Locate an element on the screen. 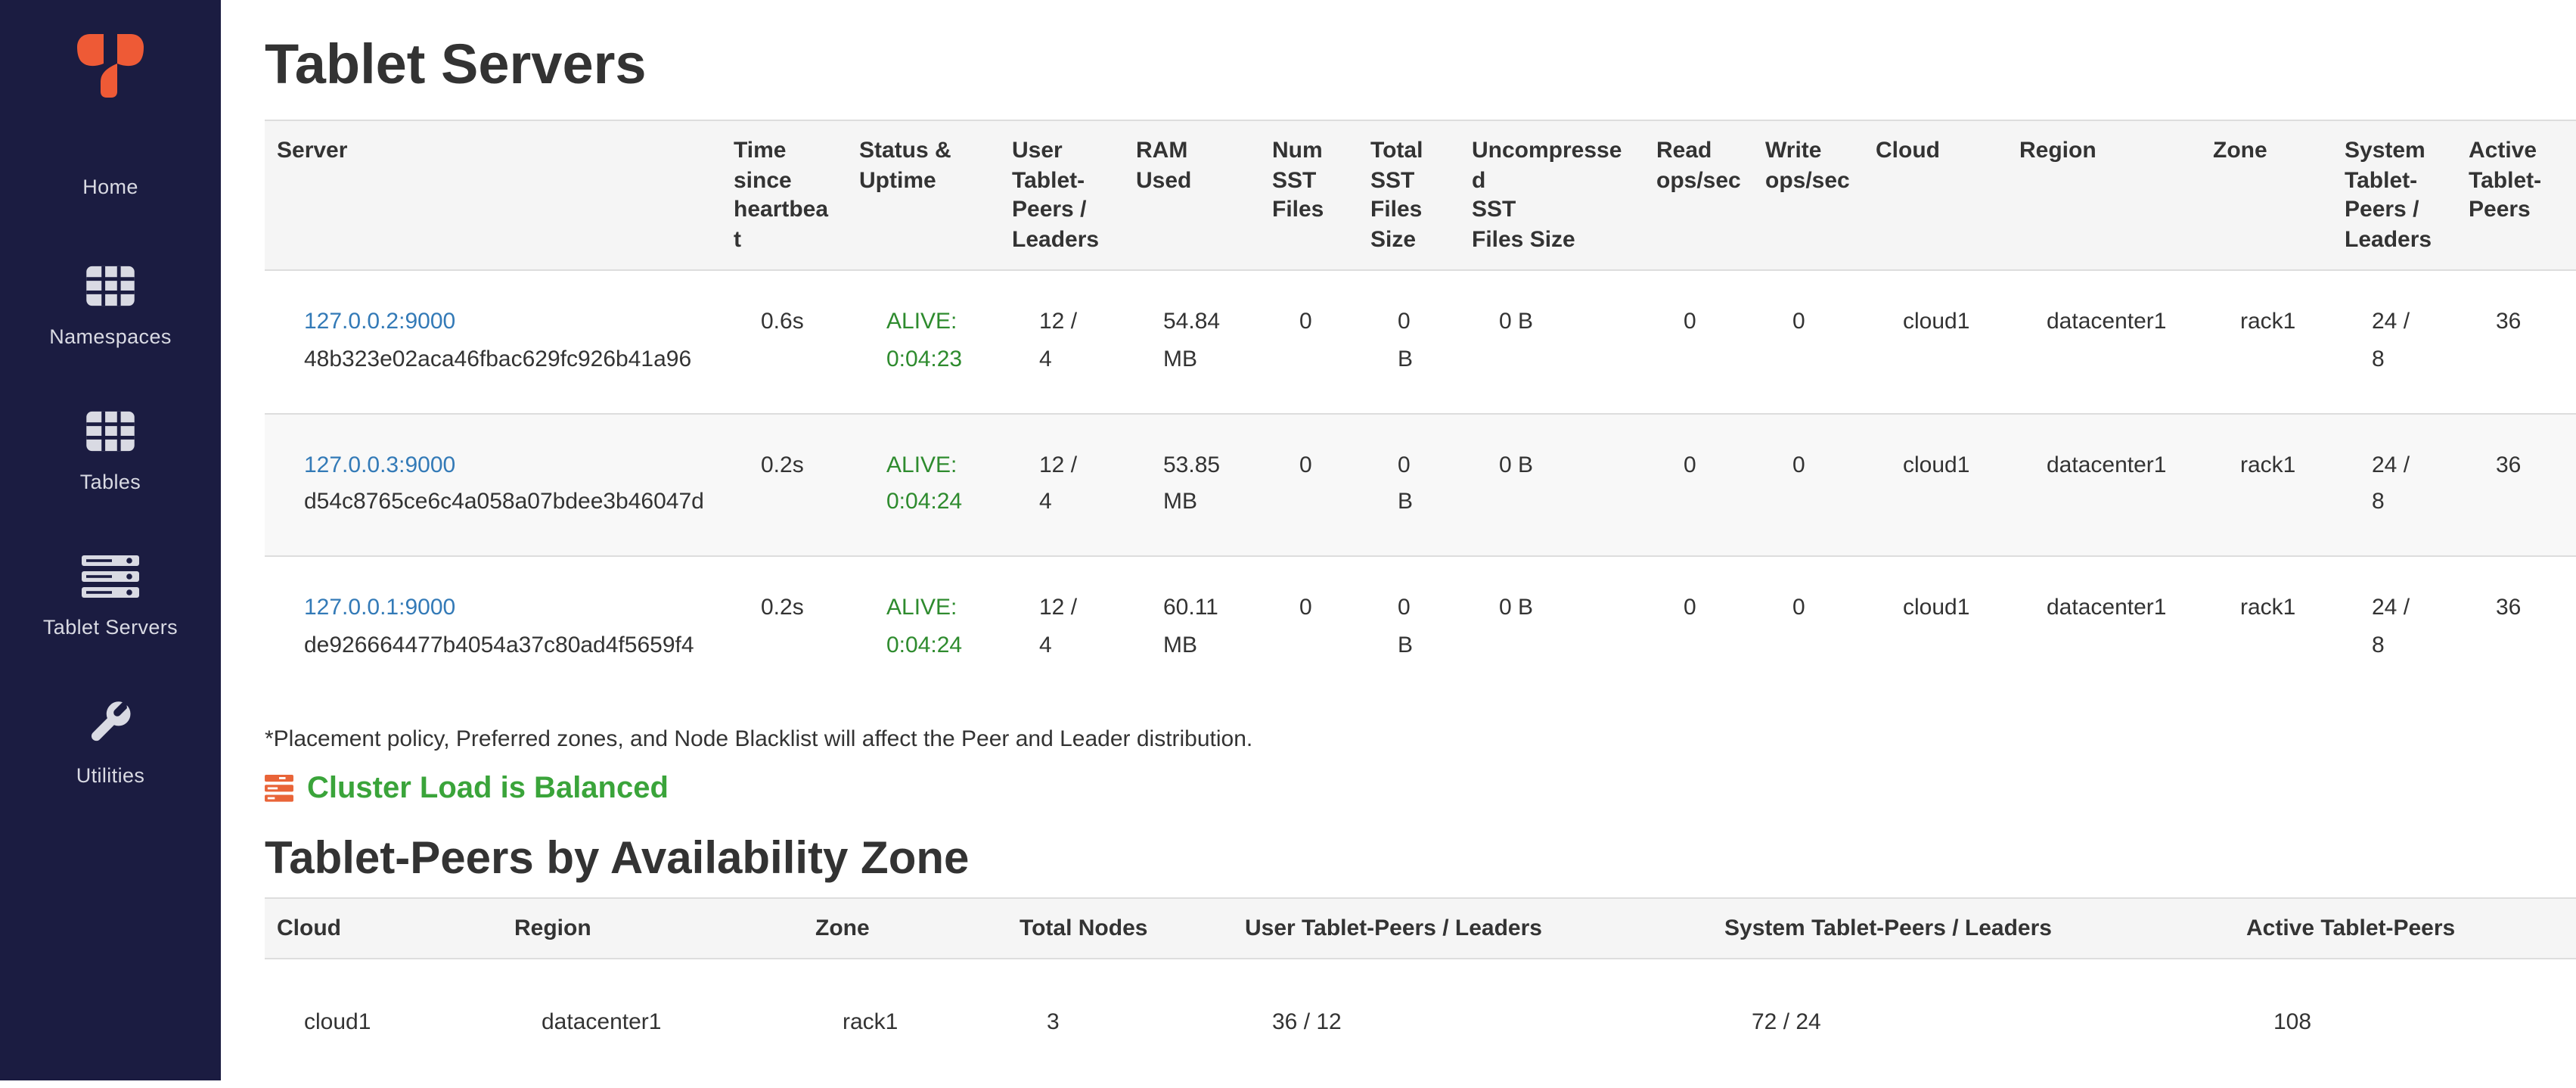  page-title: Tablet Servers is located at coordinates (456, 64).